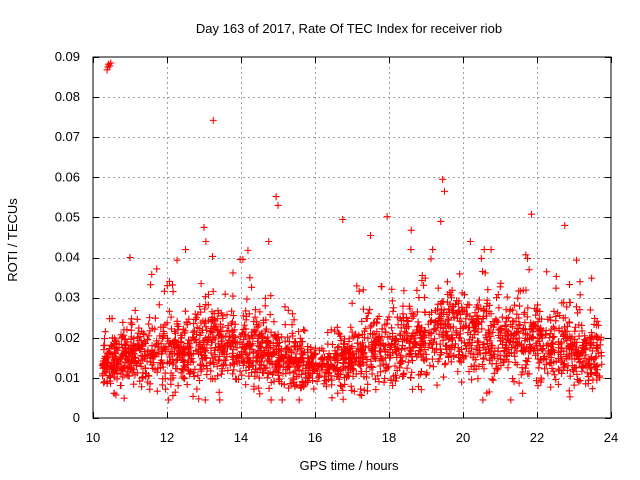 The height and width of the screenshot is (480, 640). Describe the element at coordinates (93, 437) in the screenshot. I see `x-tick-label: 10` at that location.